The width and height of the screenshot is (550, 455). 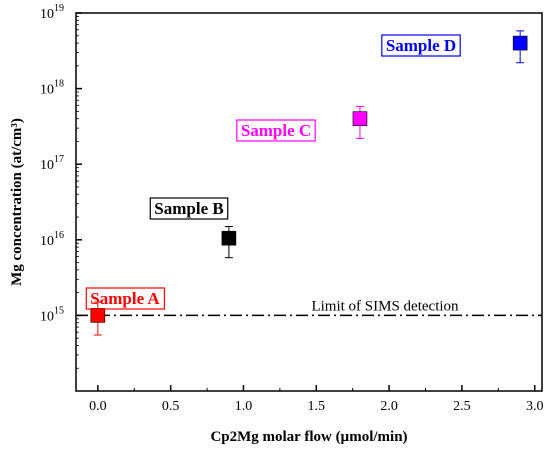 I want to click on y-tick-label: 1019, so click(x=52, y=12).